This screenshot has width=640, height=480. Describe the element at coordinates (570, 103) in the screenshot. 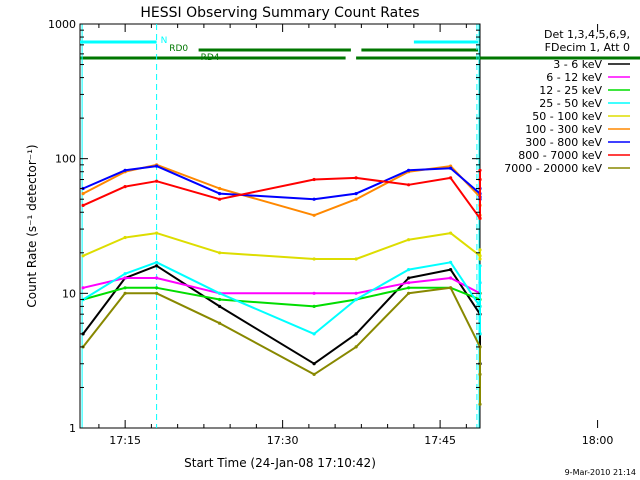

I see `legend-label: 25 - 50 keV` at that location.